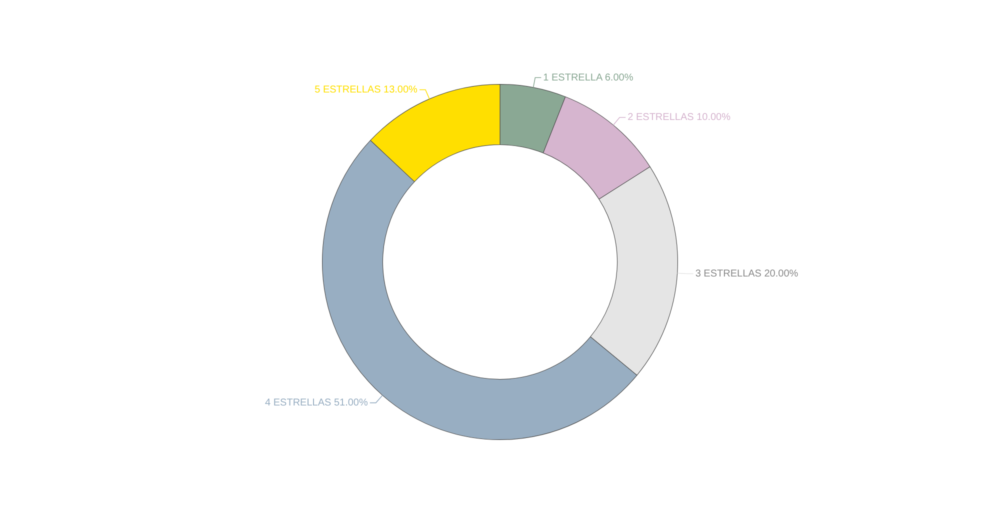 The height and width of the screenshot is (525, 1000). I want to click on slice-label: 2 ESTRELLAS 10.00%, so click(679, 118).